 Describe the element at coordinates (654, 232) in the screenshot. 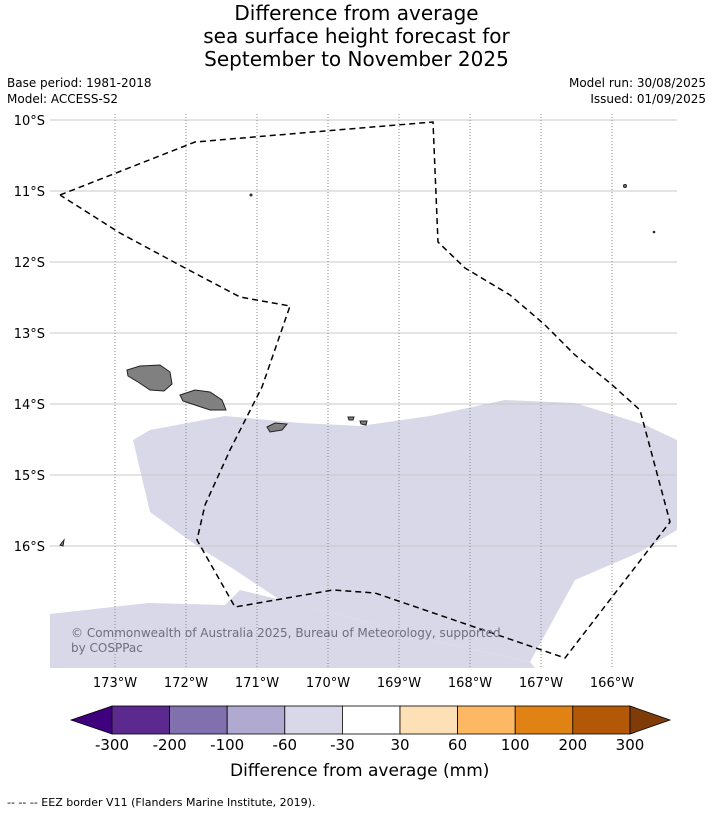

I see `east-islet` at that location.